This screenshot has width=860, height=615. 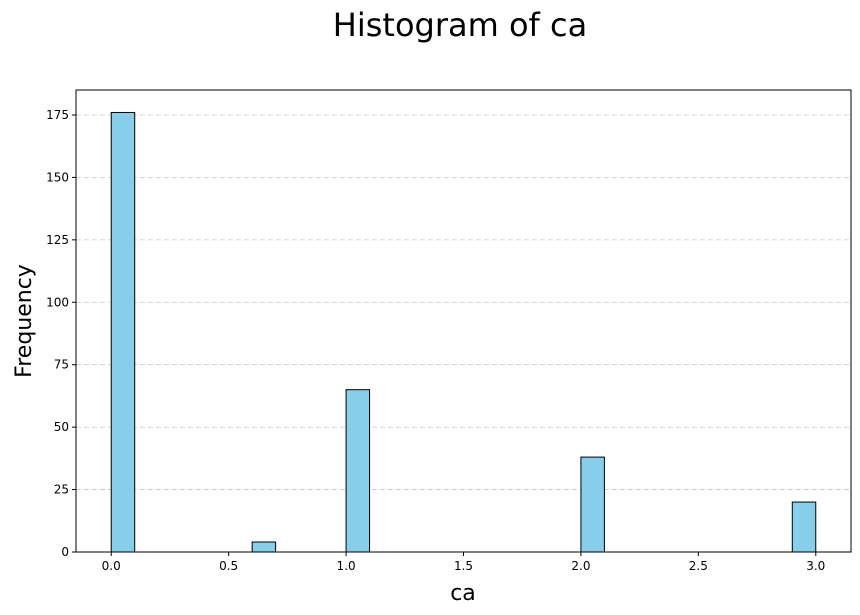 What do you see at coordinates (815, 566) in the screenshot?
I see `x-tick-label: 3.0` at bounding box center [815, 566].